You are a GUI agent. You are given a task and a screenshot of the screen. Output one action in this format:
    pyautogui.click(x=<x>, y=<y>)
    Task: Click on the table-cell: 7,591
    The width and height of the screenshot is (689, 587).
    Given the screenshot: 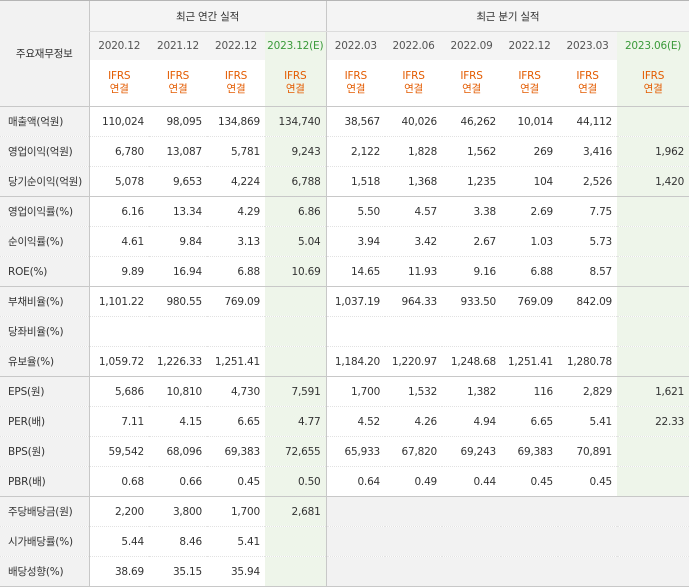 What is the action you would take?
    pyautogui.click(x=296, y=391)
    